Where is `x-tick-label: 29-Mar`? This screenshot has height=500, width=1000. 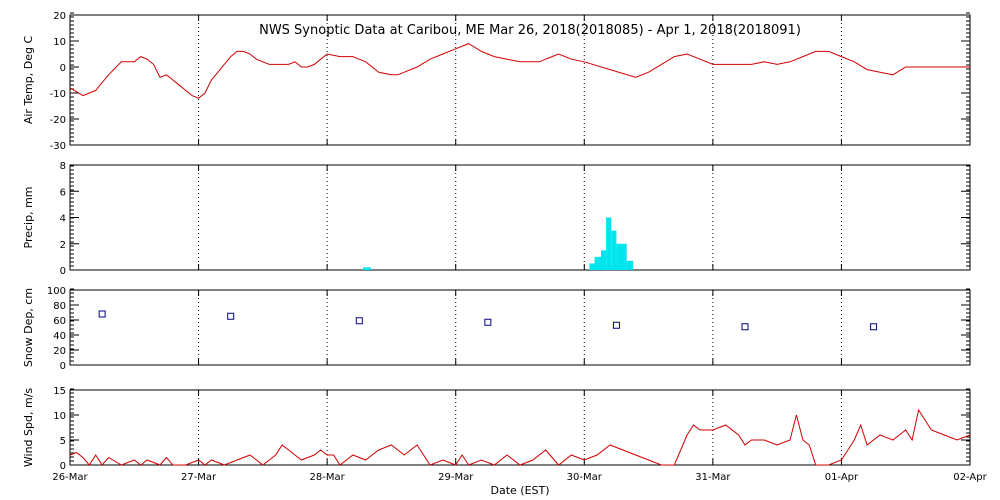 x-tick-label: 29-Mar is located at coordinates (456, 477).